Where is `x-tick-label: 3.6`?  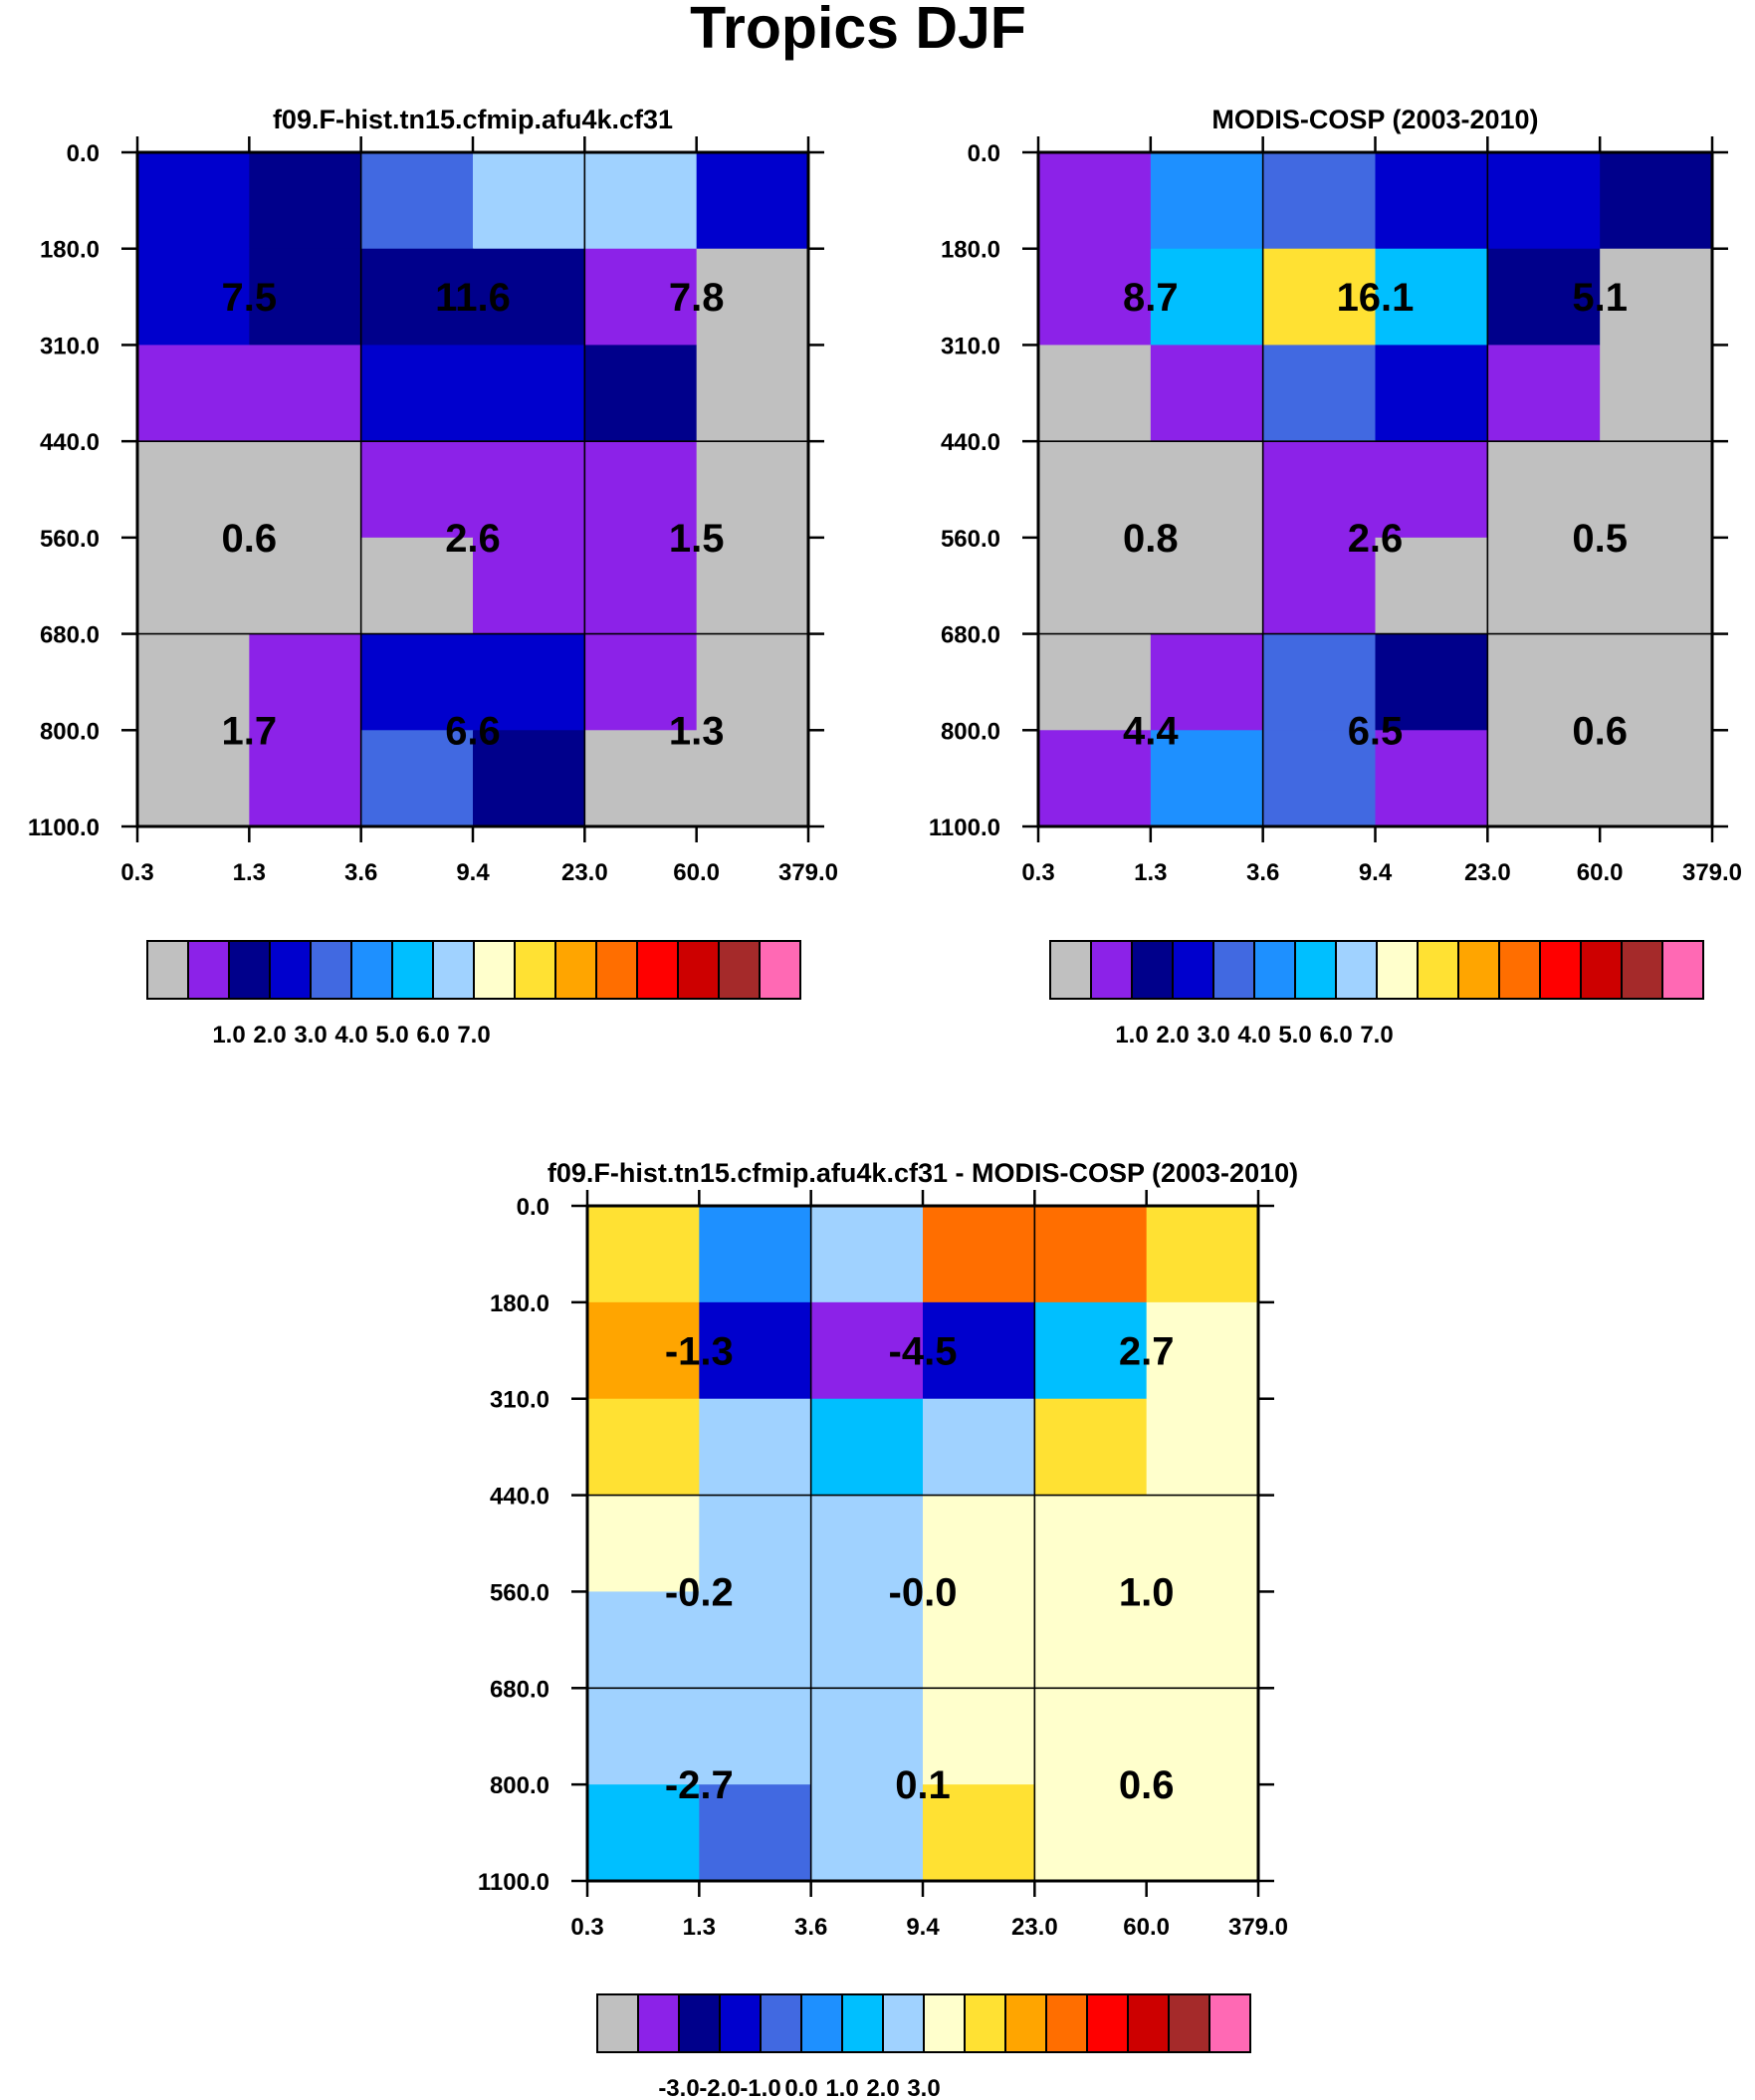 x-tick-label: 3.6 is located at coordinates (1262, 872).